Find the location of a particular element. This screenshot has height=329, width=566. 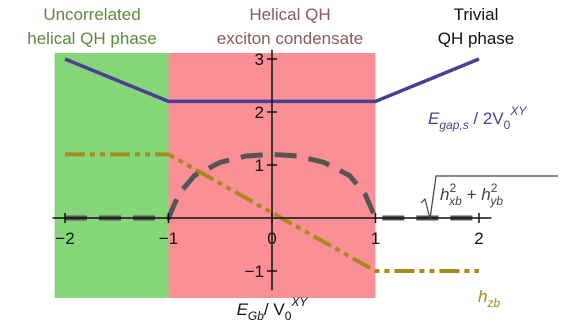

y-tick-label-1: −1 is located at coordinates (254, 271).